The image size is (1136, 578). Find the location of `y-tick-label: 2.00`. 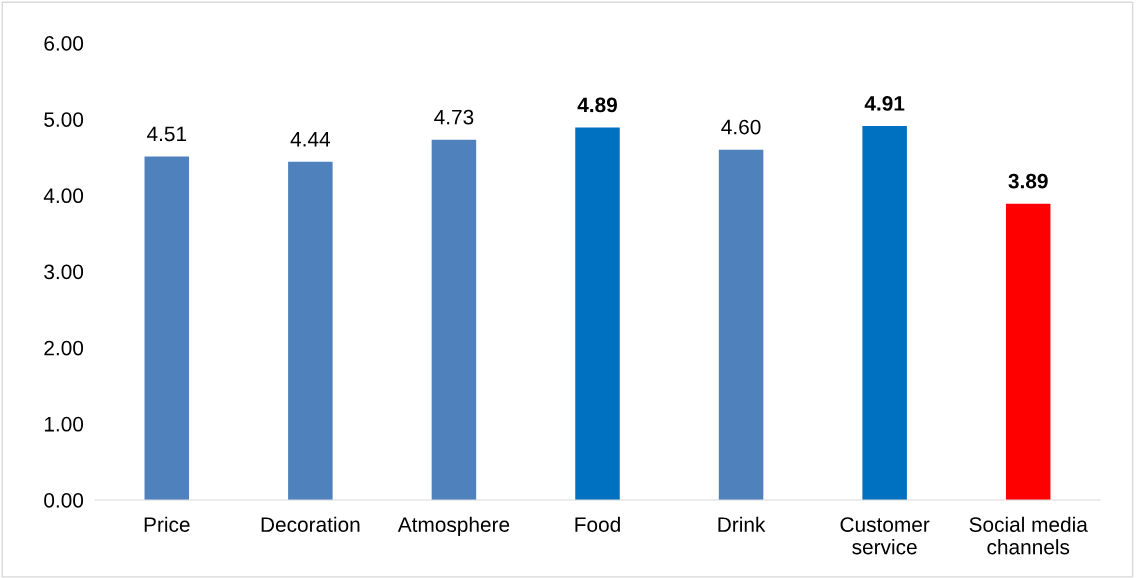

y-tick-label: 2.00 is located at coordinates (64, 348).